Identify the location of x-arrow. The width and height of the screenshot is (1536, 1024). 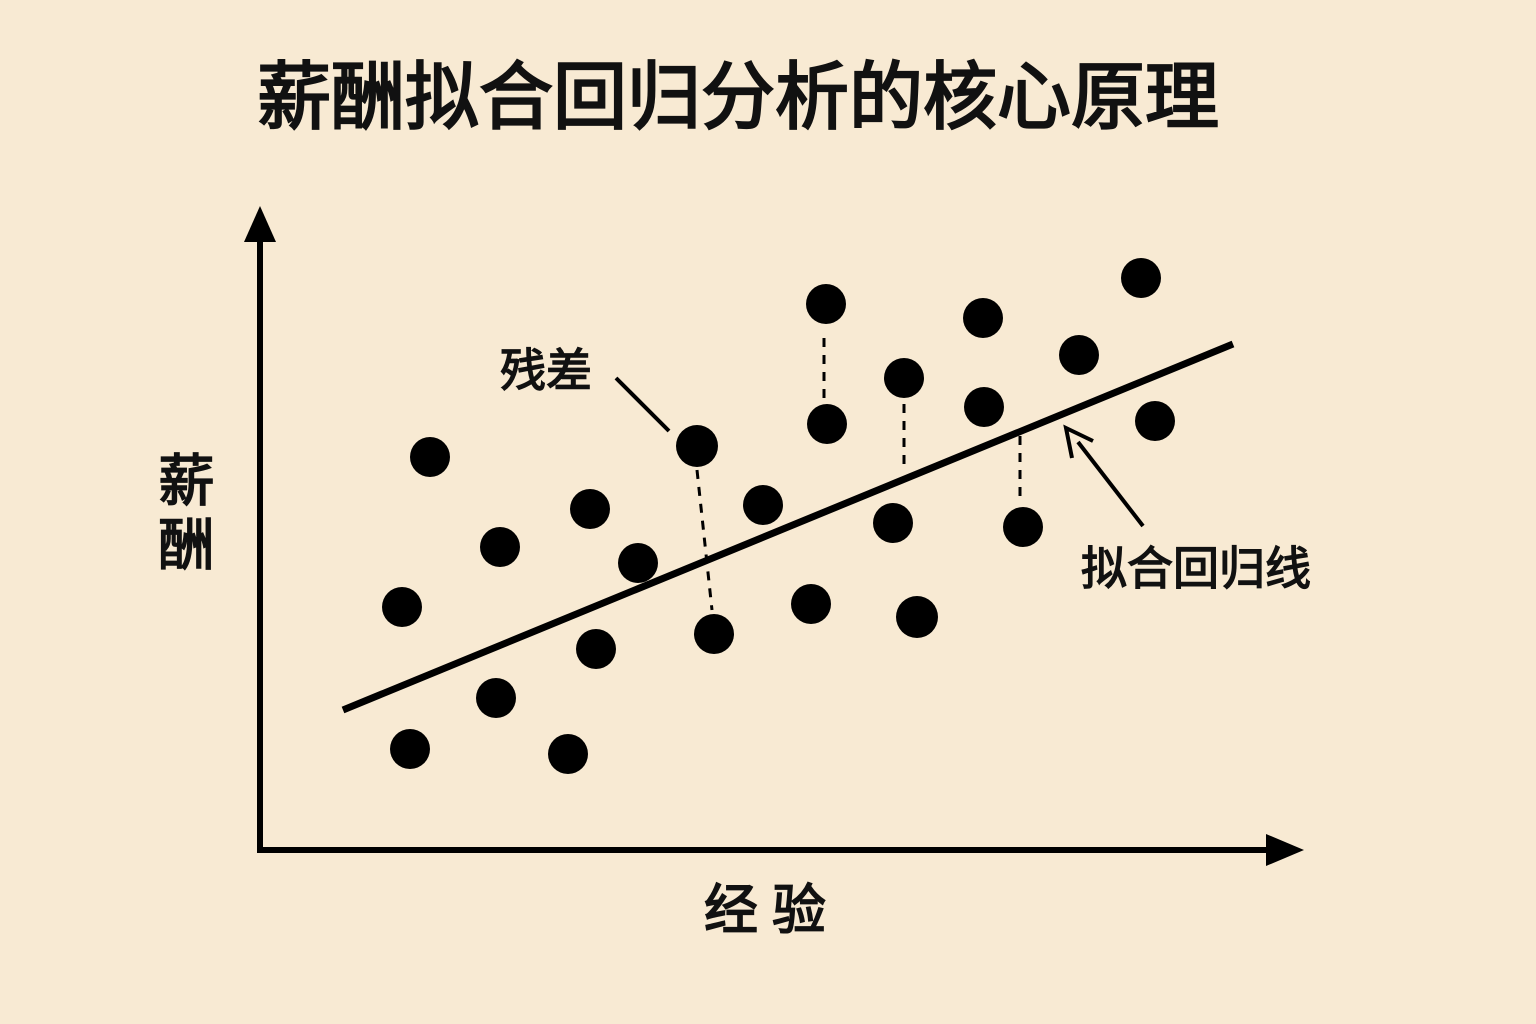
(1285, 850).